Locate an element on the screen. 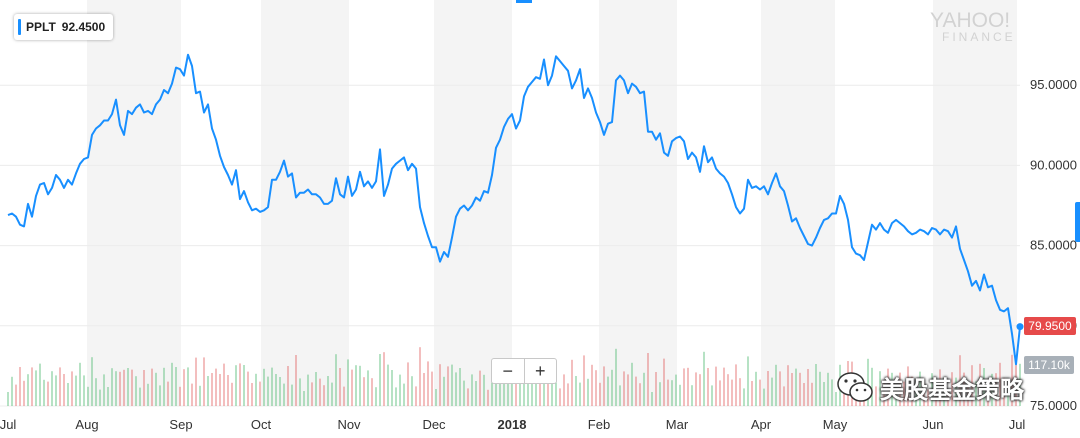 The image size is (1080, 438). x-tick-label: Jul is located at coordinates (1017, 424).